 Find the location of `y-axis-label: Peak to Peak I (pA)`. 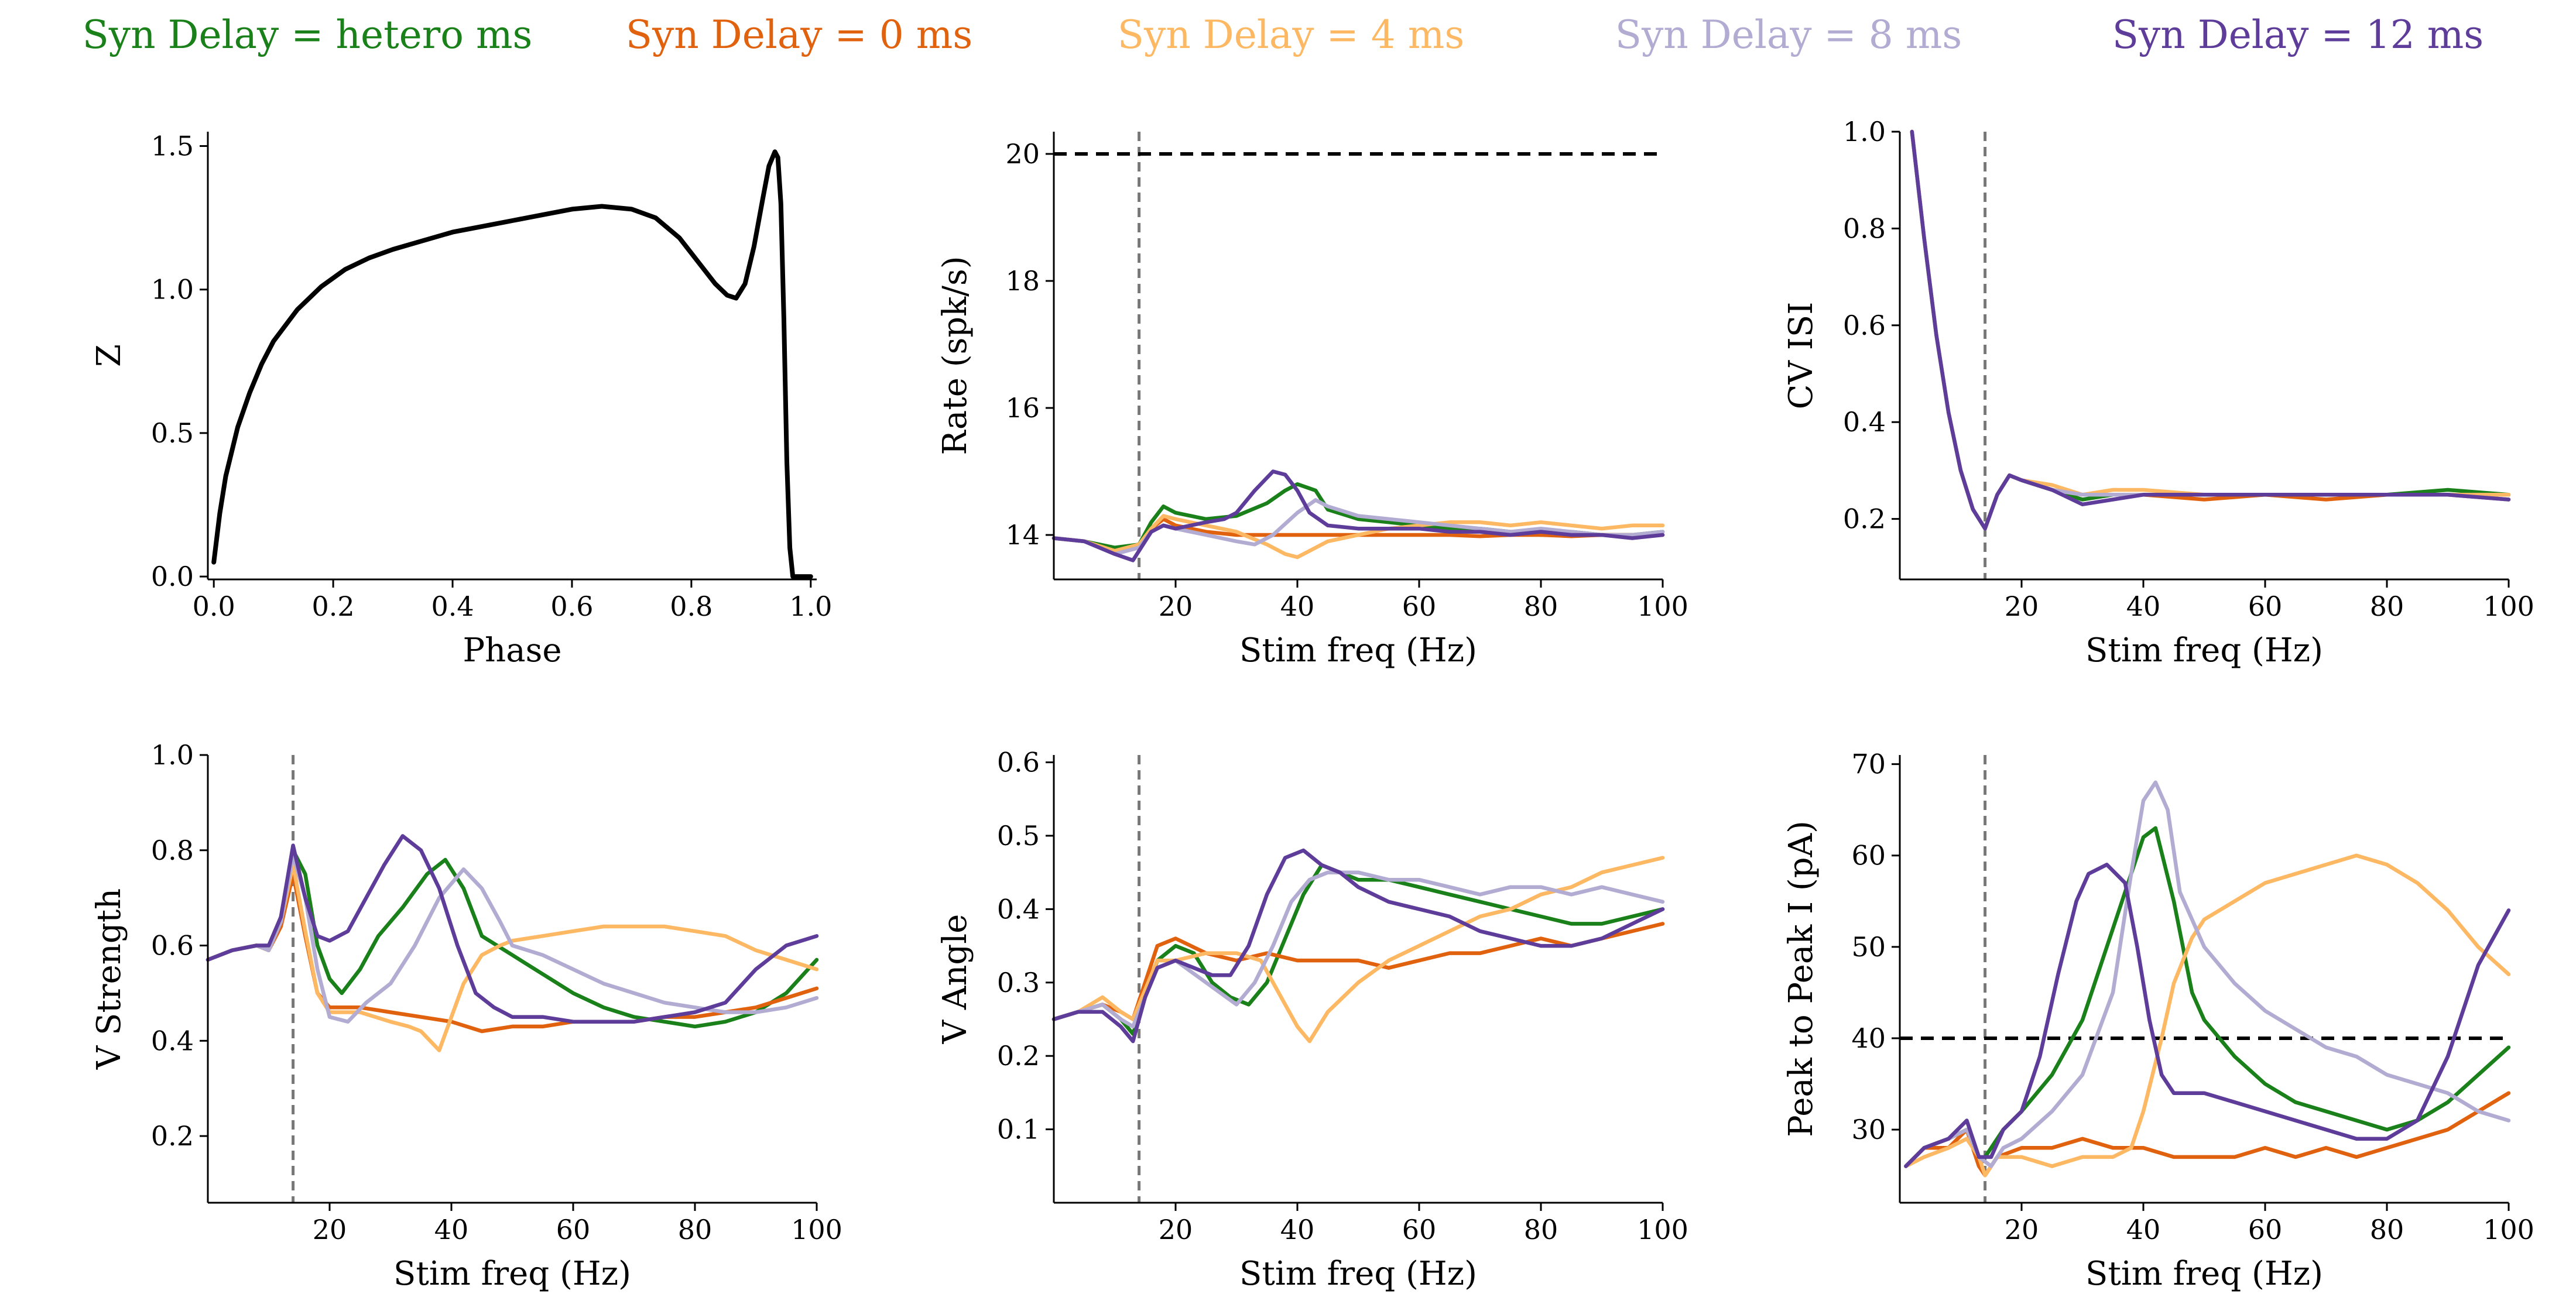

y-axis-label: Peak to Peak I (pA) is located at coordinates (1801, 979).